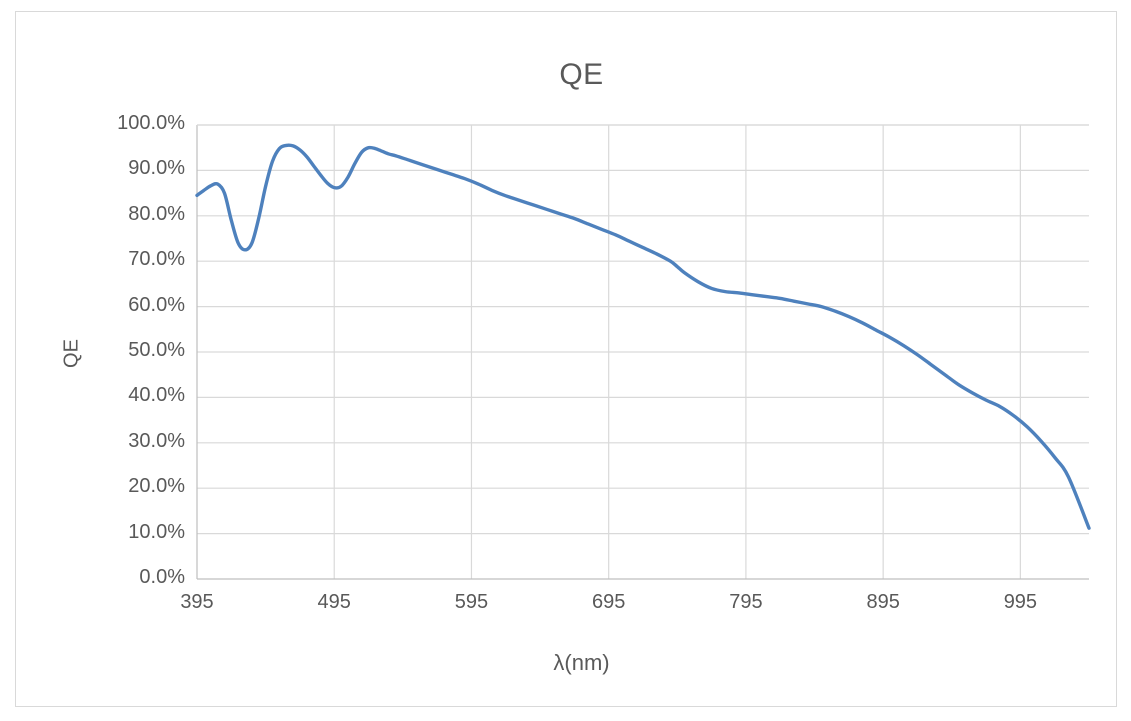 The width and height of the screenshot is (1131, 721). What do you see at coordinates (1020, 602) in the screenshot?
I see `x-tick-label: 995` at bounding box center [1020, 602].